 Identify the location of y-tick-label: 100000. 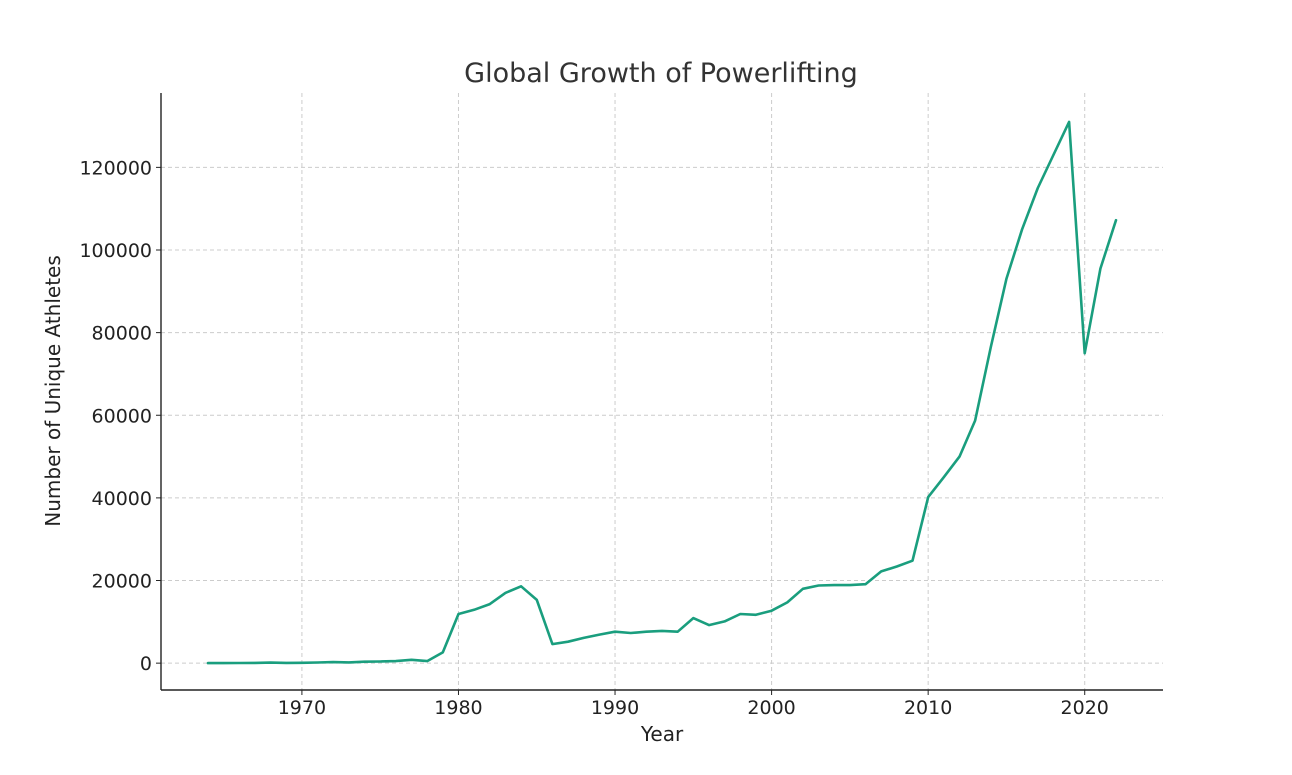
(115, 251).